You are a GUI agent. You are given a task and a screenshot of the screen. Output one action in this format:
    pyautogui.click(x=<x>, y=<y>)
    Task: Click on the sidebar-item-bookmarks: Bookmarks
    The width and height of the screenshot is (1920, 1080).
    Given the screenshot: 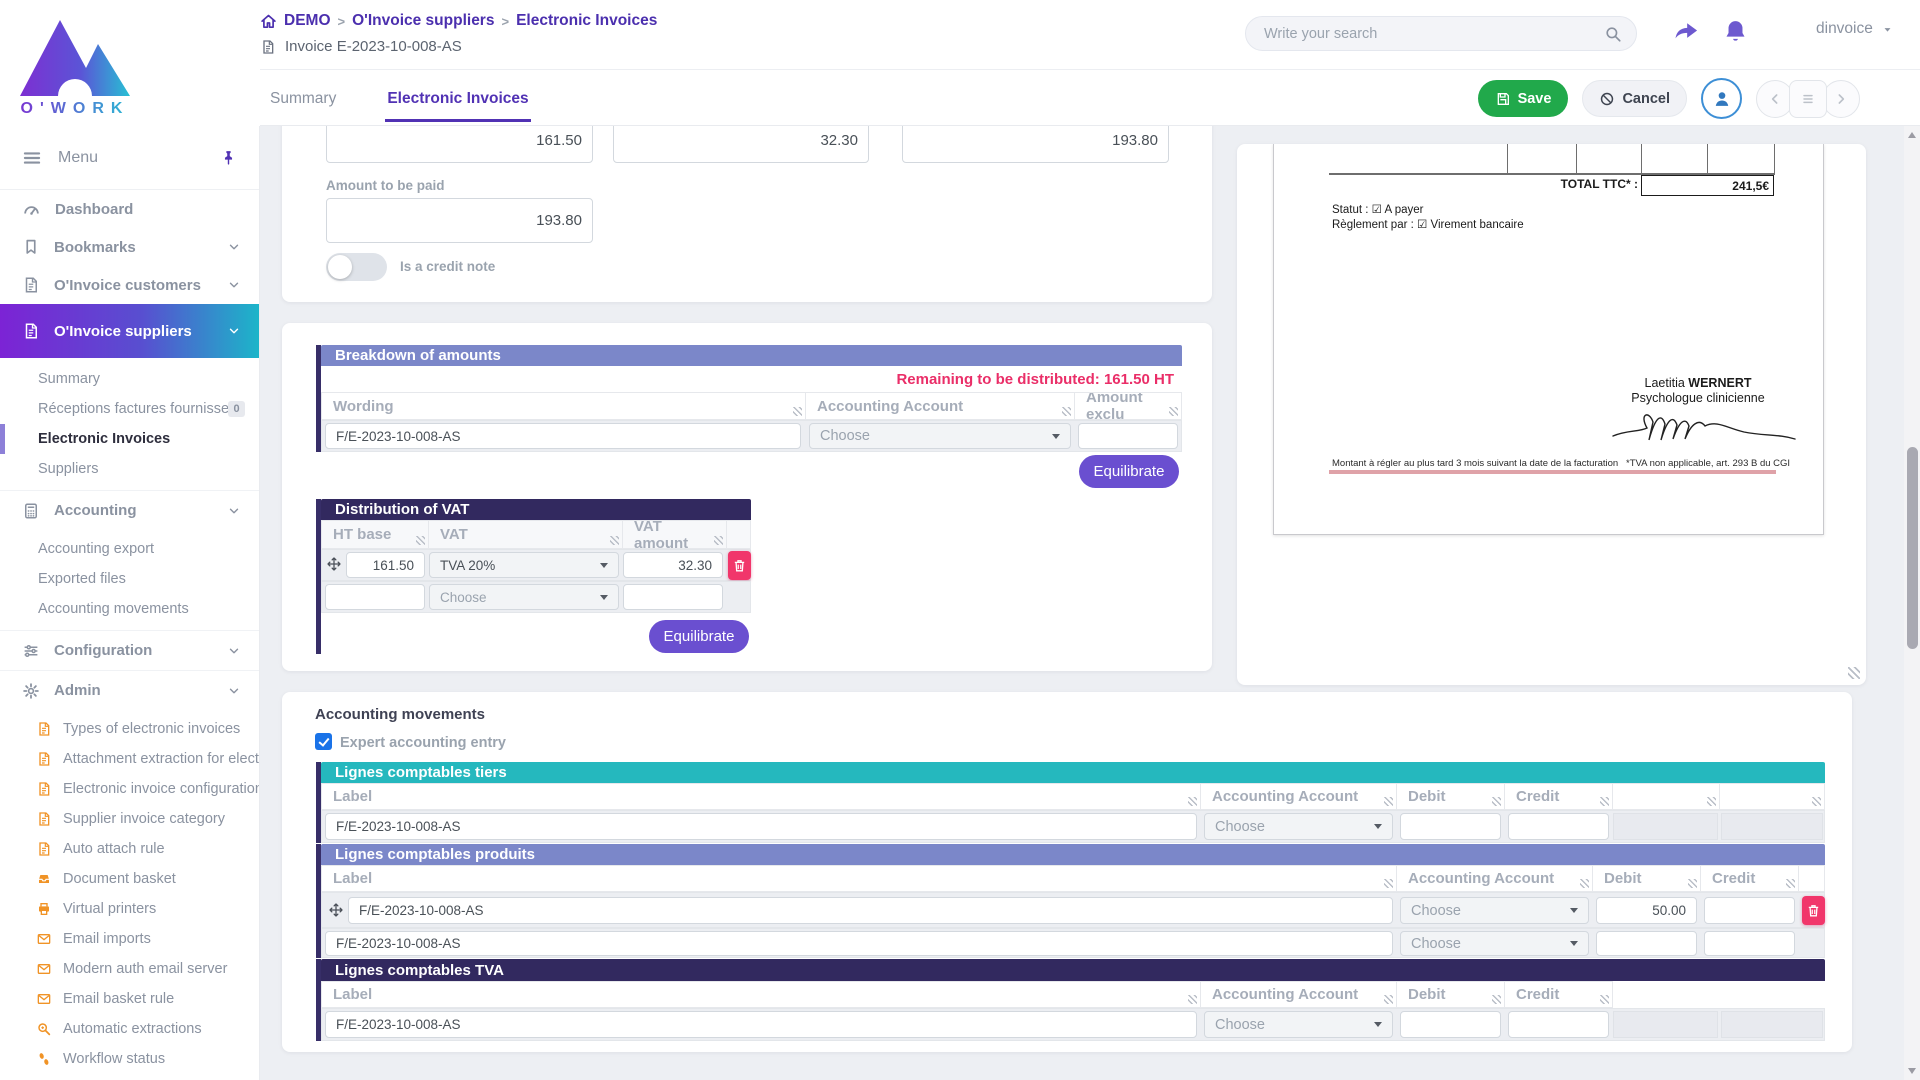 What is the action you would take?
    pyautogui.click(x=129, y=247)
    